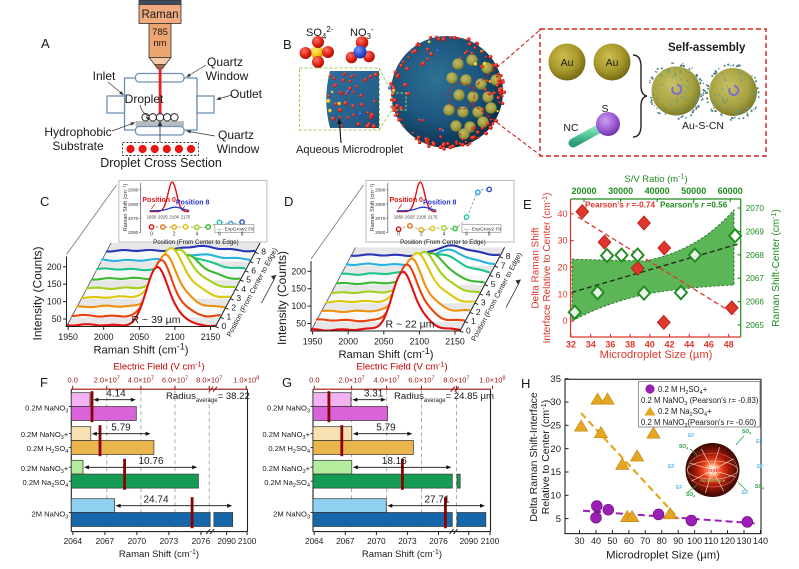 The width and height of the screenshot is (799, 569). What do you see at coordinates (208, 397) in the screenshot?
I see `svg-text: Radiusaverage= 38.22` at bounding box center [208, 397].